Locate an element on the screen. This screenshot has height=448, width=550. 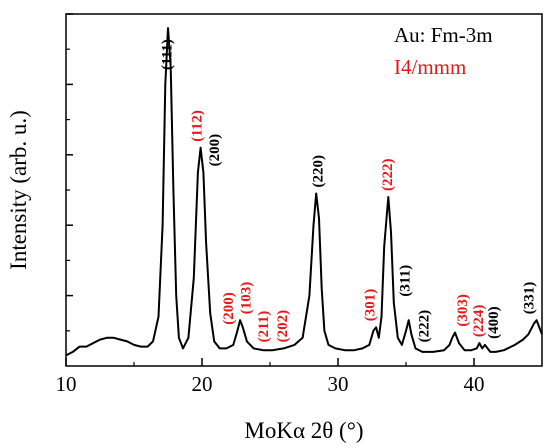
peak-label: (112) is located at coordinates (198, 126).